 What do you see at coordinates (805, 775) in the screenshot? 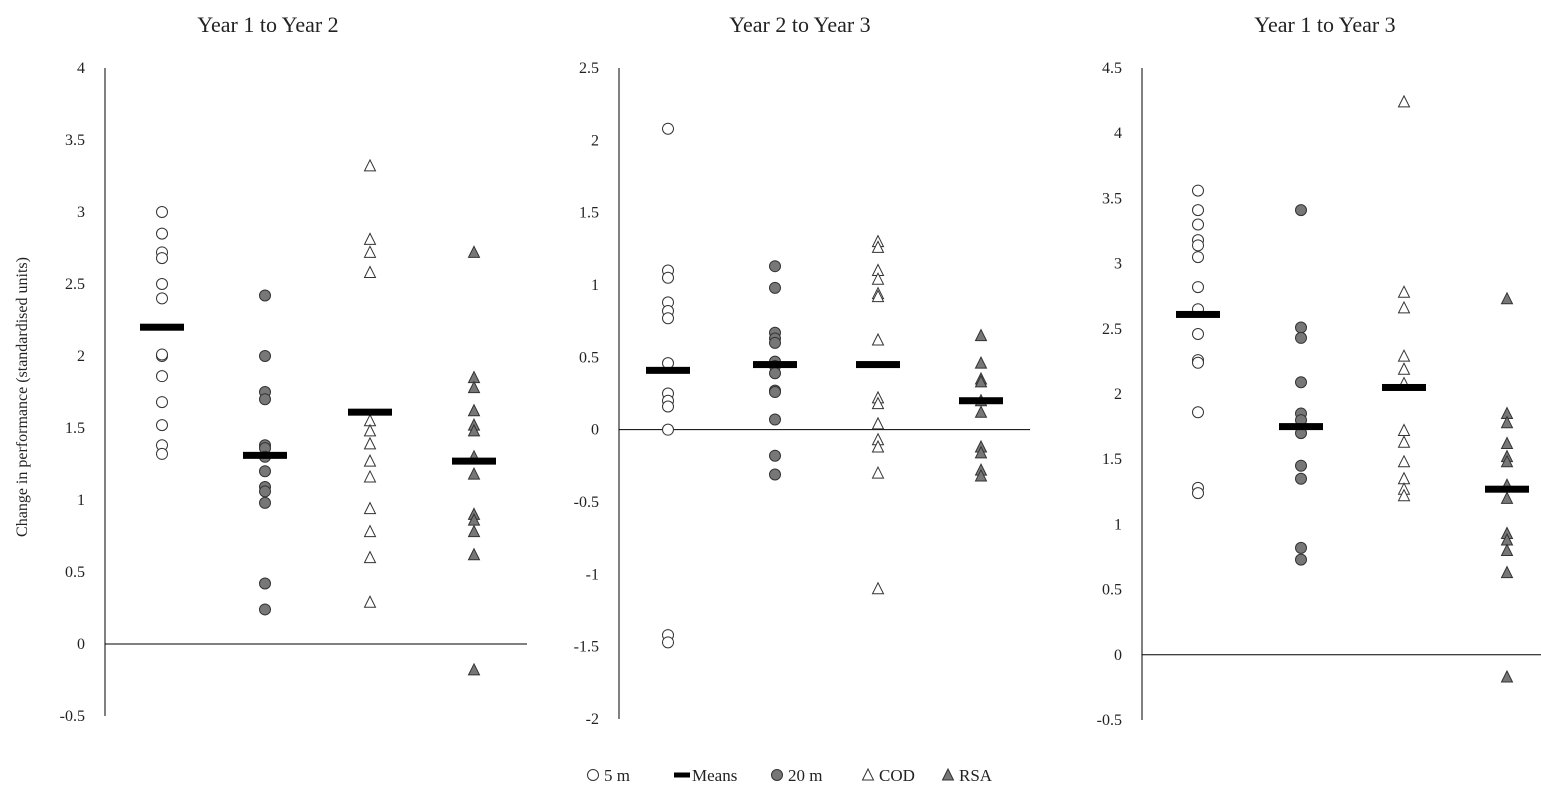
I see `legend-label: 20 m` at bounding box center [805, 775].